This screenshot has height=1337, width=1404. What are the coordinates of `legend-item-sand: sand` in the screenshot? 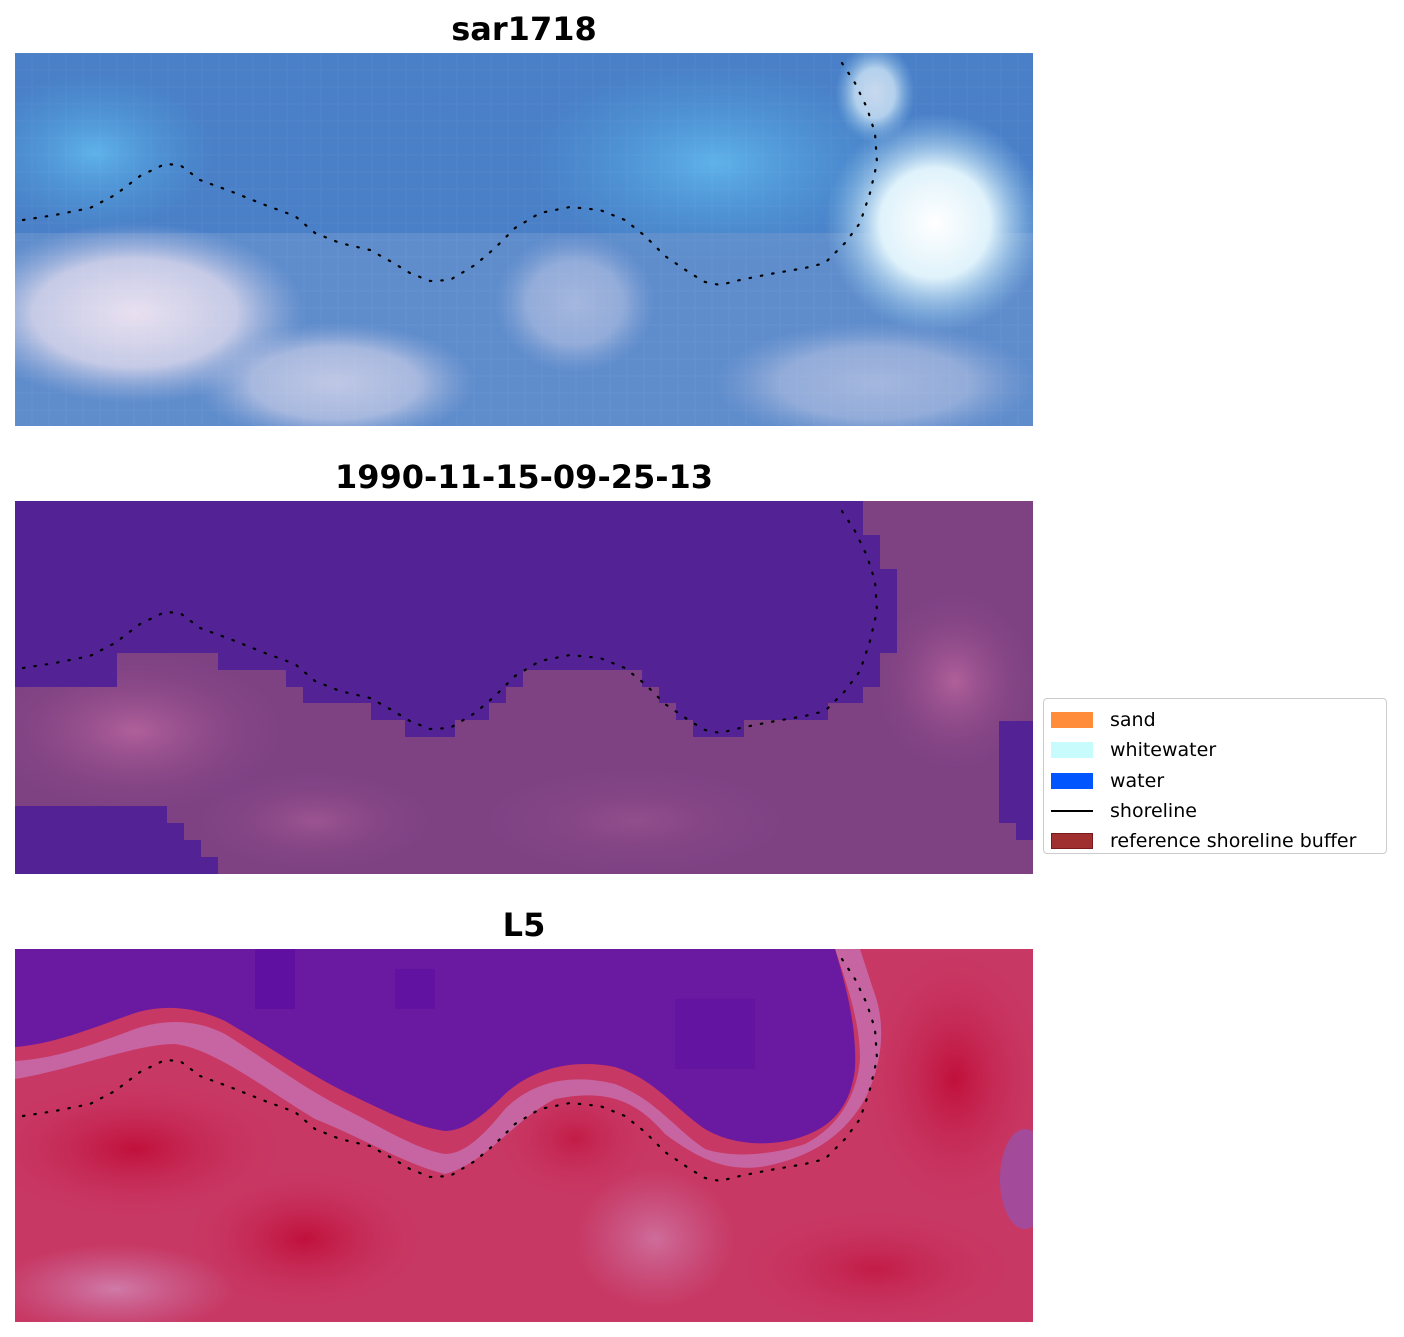 It's located at (1218, 720).